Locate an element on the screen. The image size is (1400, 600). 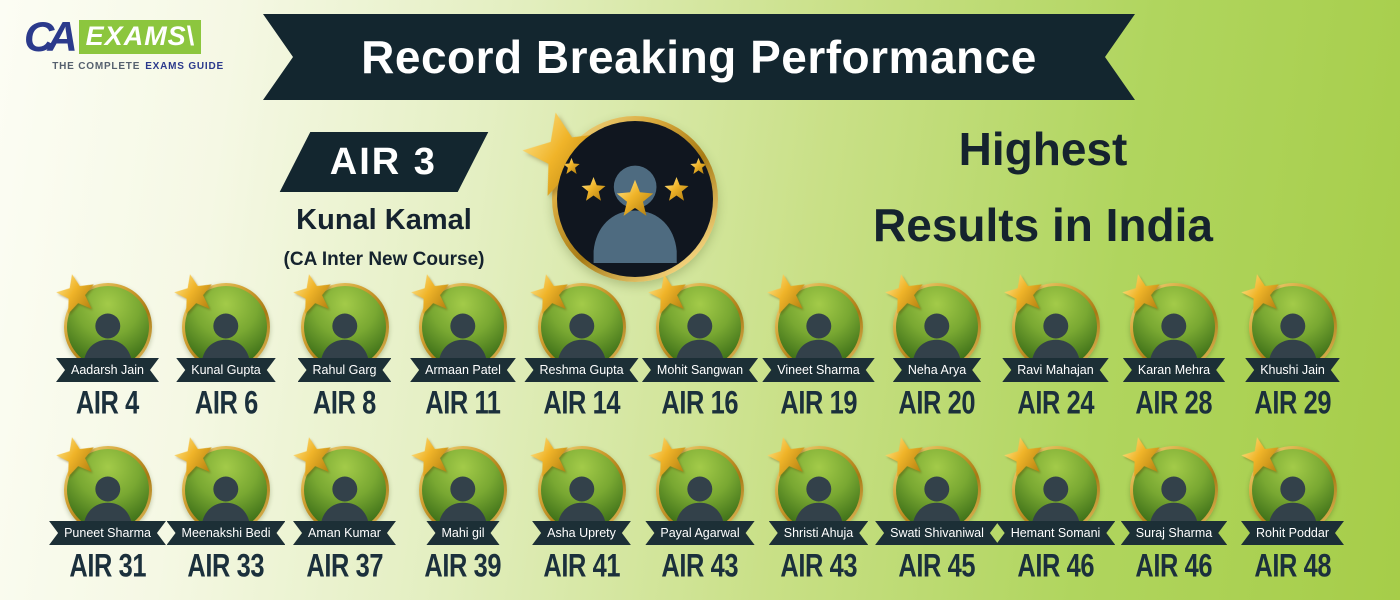
student-rank: AIR 4 is located at coordinates (107, 402).